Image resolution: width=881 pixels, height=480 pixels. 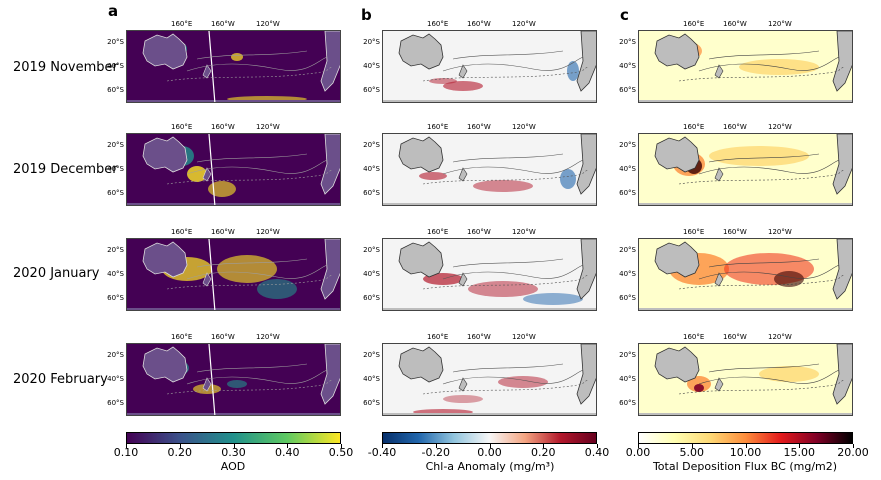 I want to click on panel-letter-b: b, so click(x=366, y=15).